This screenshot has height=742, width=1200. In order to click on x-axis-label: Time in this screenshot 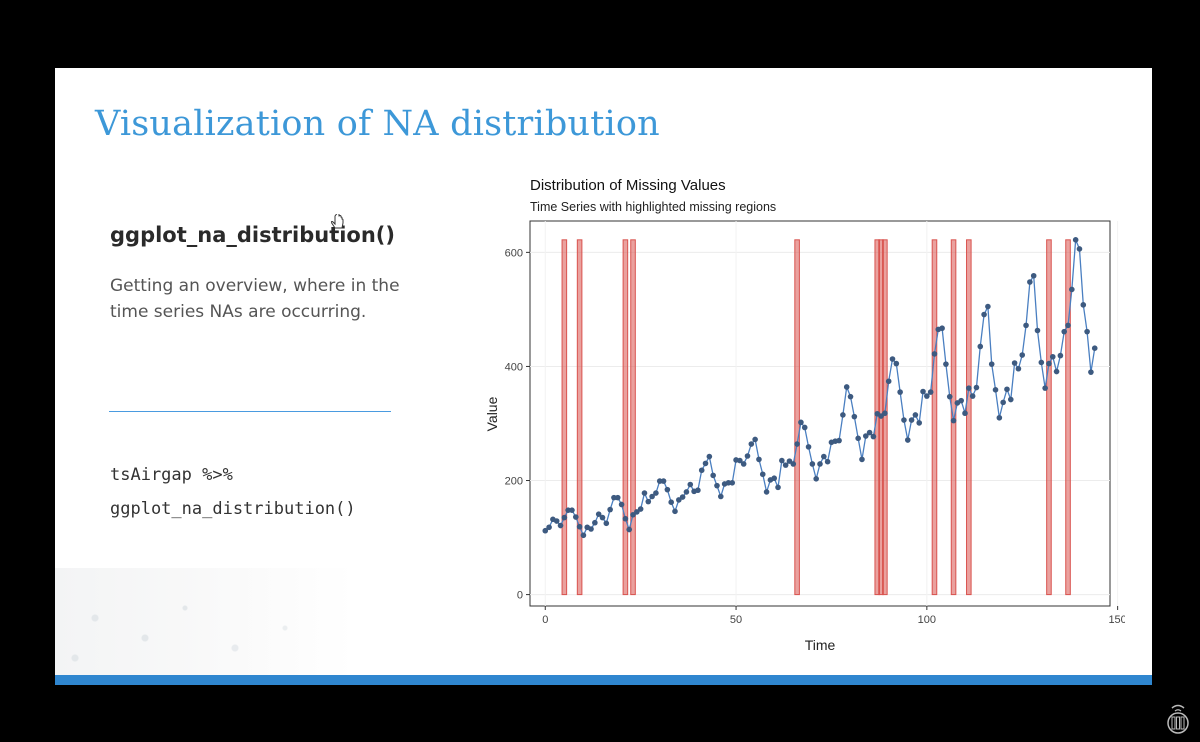, I will do `click(820, 645)`.